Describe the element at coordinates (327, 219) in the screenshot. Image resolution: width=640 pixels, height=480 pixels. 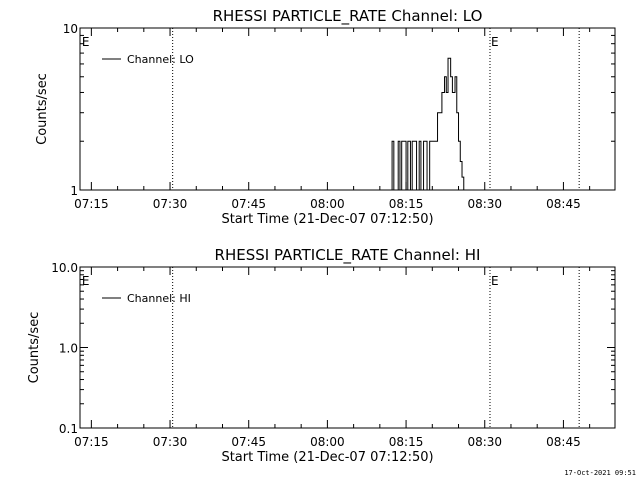
I see `plot-lo-xlabel: Start Time (21-Dec-07 07:12:50)` at that location.